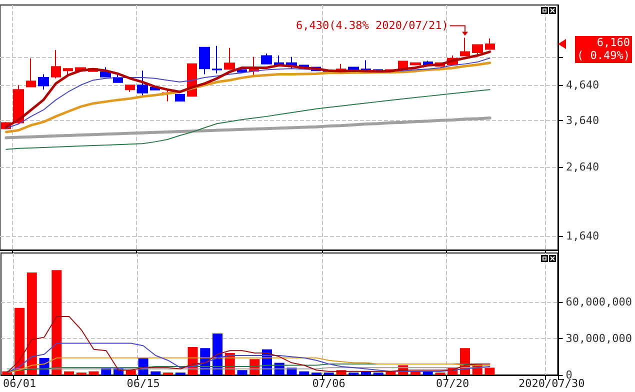 The width and height of the screenshot is (635, 392). I want to click on y-tick-label: 1,640, so click(583, 236).